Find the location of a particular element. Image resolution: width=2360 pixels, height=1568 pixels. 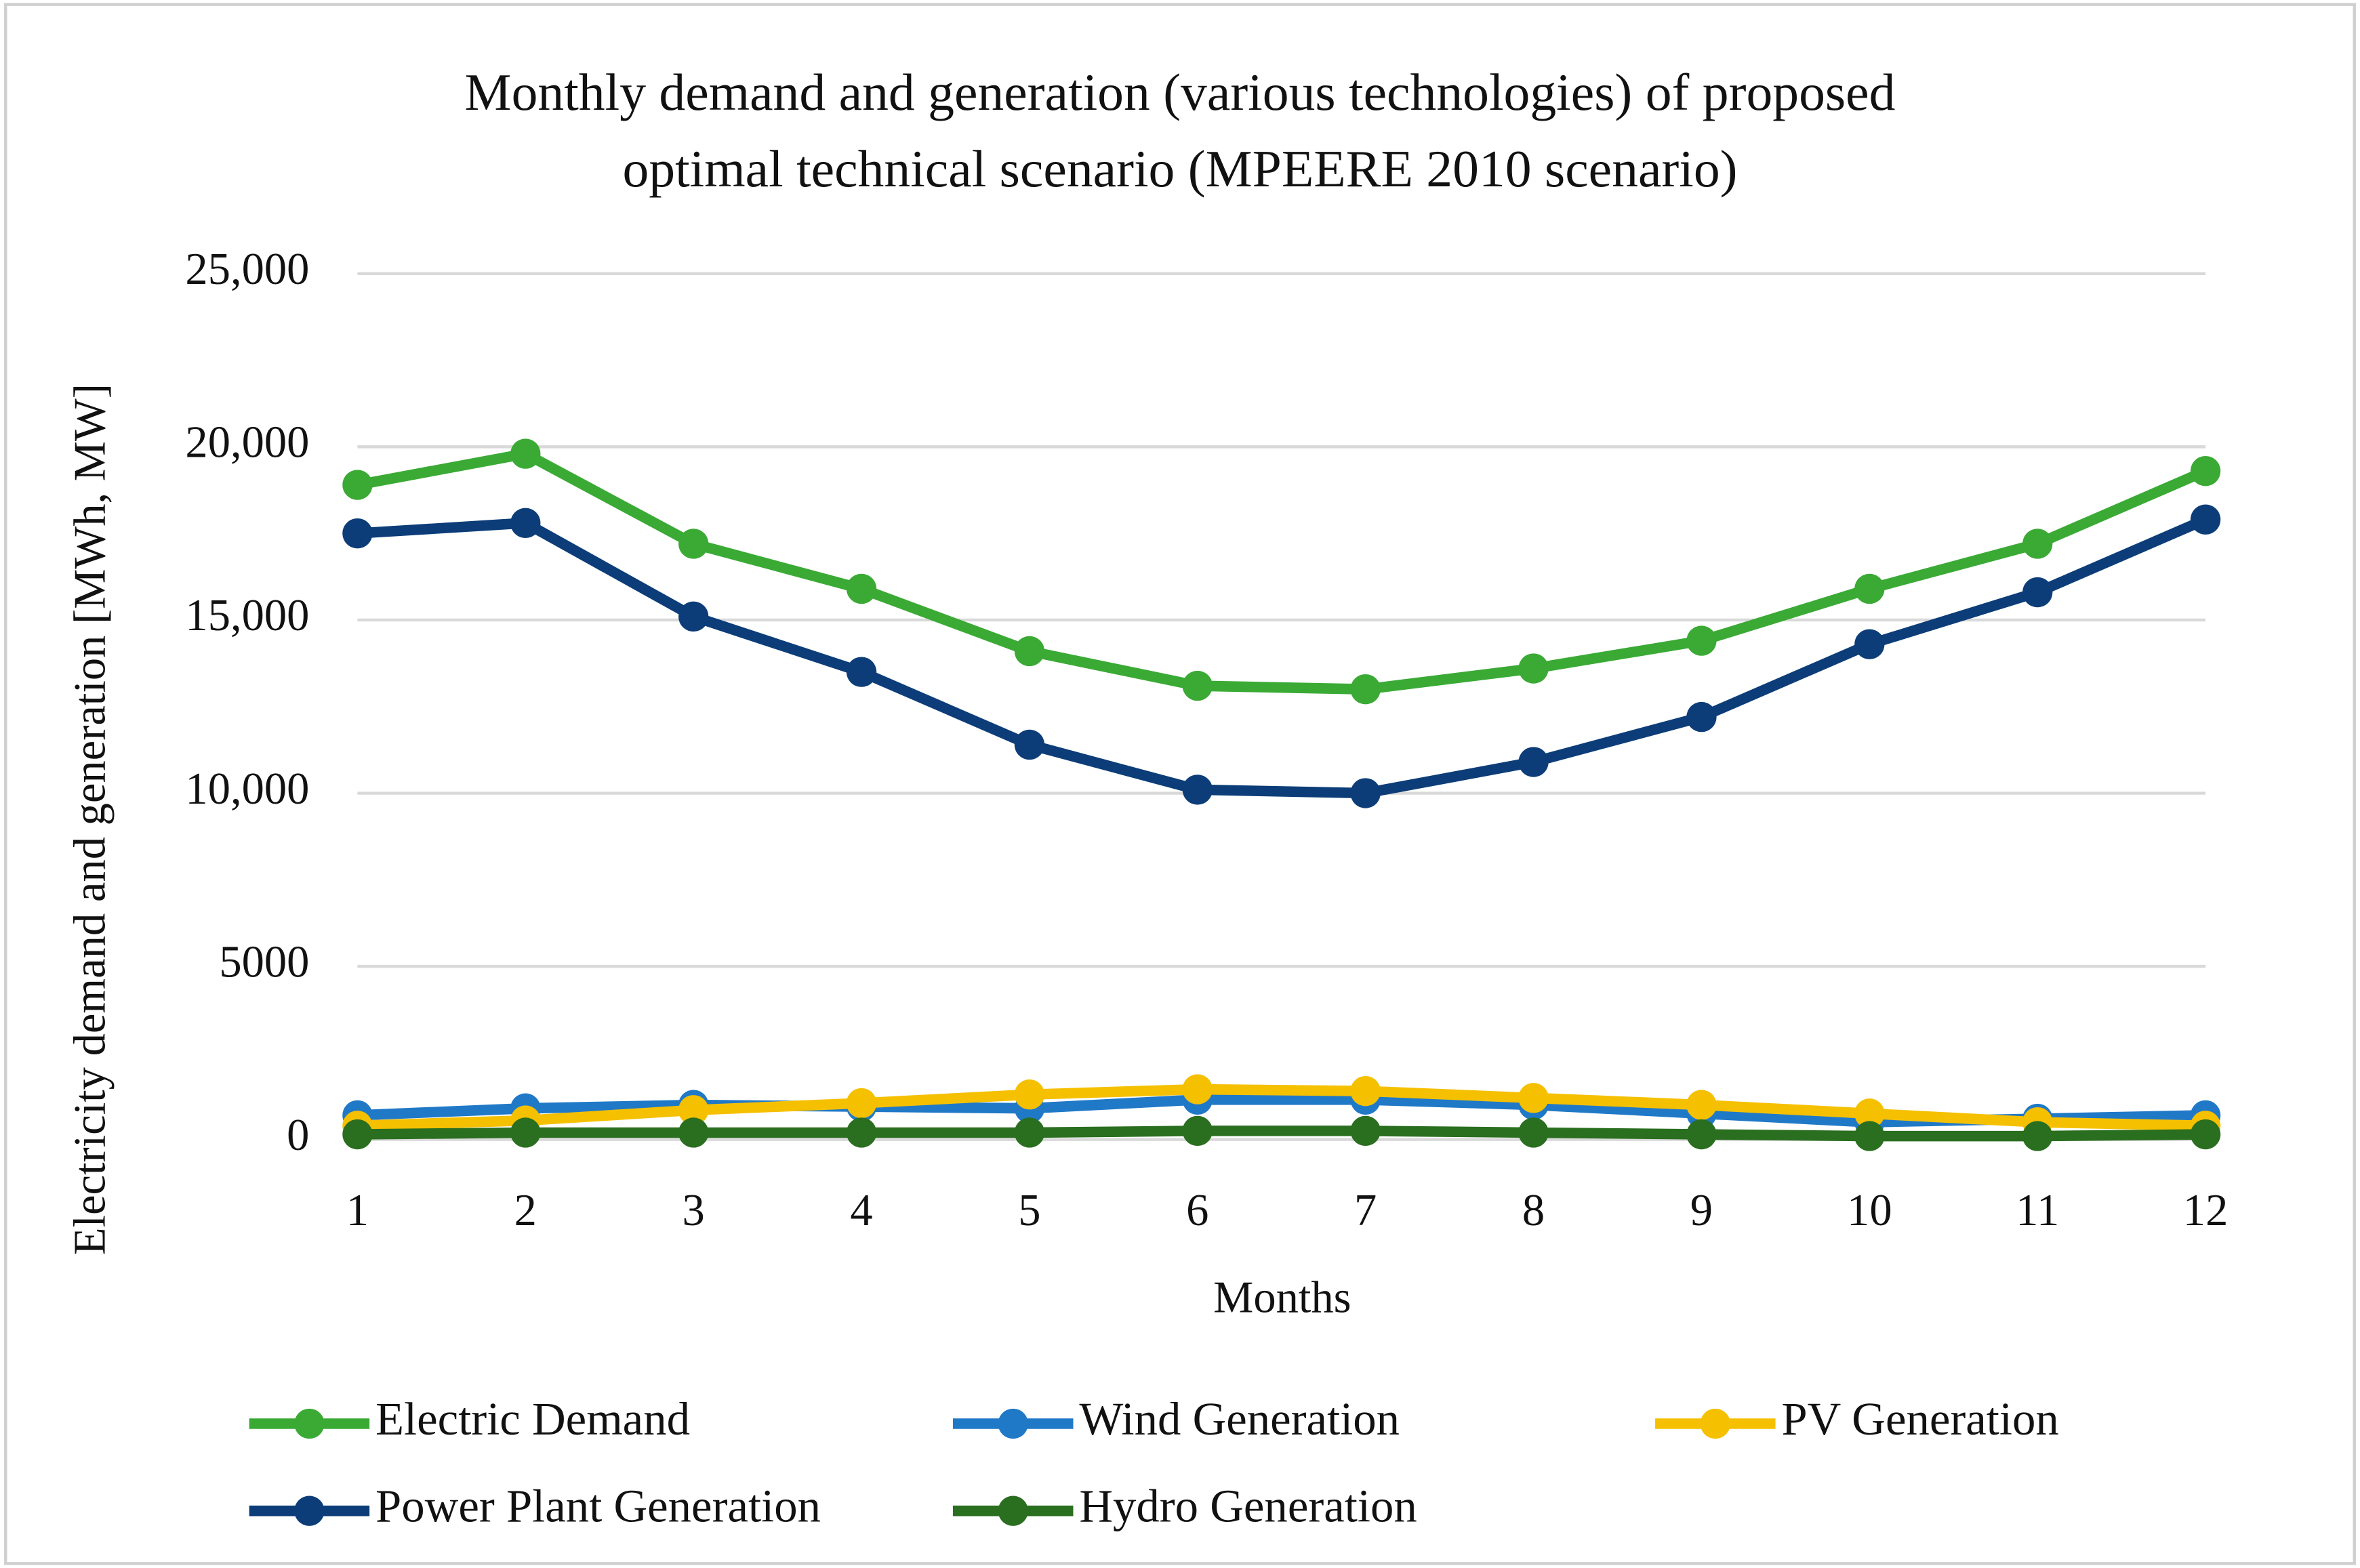

y-tick-label: 20,000 is located at coordinates (247, 443).